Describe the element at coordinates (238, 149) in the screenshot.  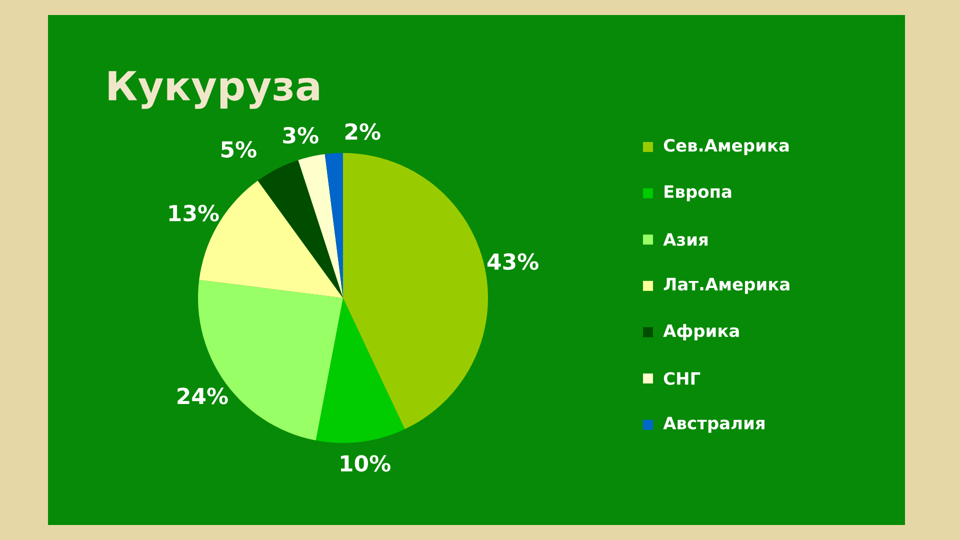
I see `data-label: 5%` at that location.